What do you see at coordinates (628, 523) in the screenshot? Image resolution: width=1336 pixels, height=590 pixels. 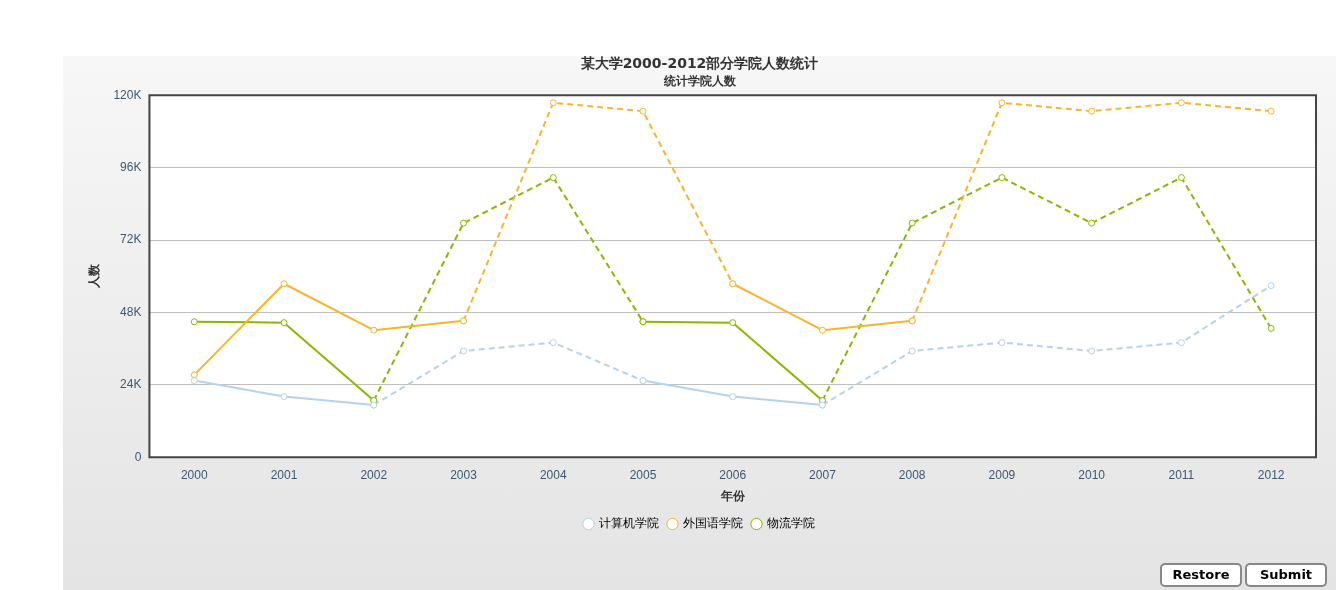 I see `legend-label: 计算机学院` at bounding box center [628, 523].